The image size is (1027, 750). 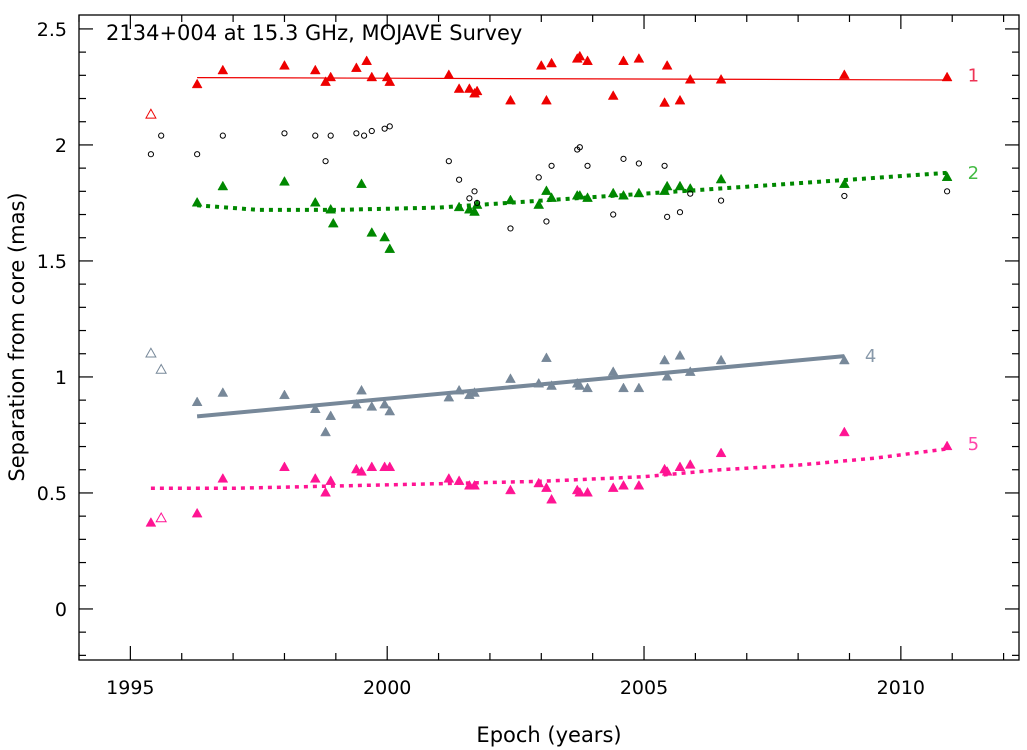 What do you see at coordinates (161, 368) in the screenshot?
I see `data-point-4-unfitted-` at bounding box center [161, 368].